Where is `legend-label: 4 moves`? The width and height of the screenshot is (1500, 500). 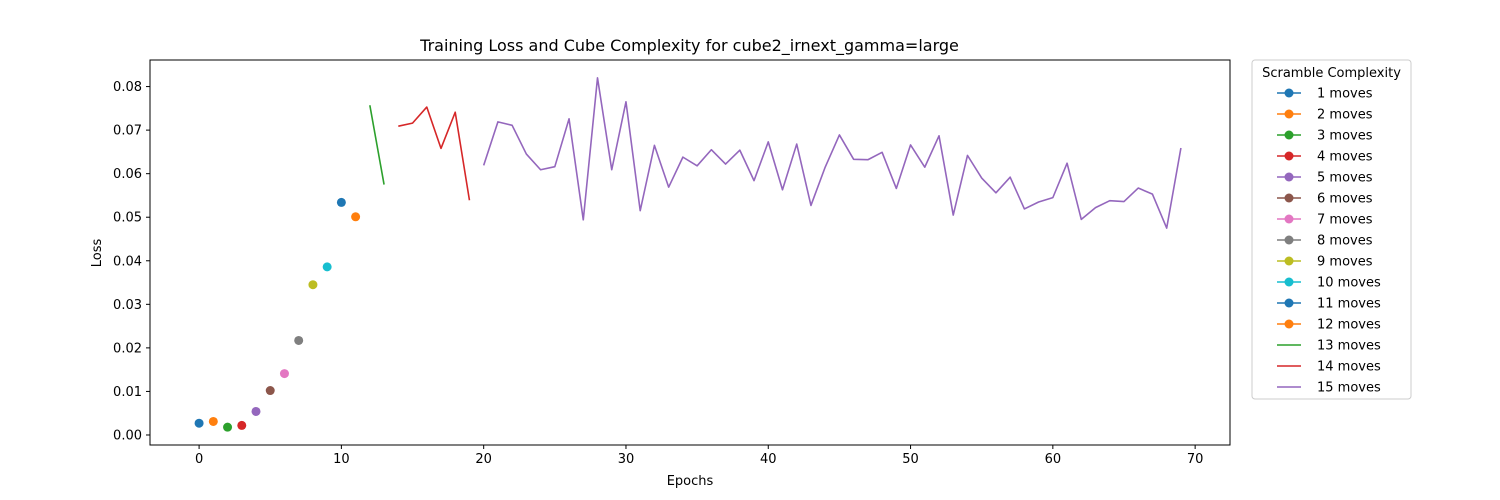
legend-label: 4 moves is located at coordinates (1345, 157).